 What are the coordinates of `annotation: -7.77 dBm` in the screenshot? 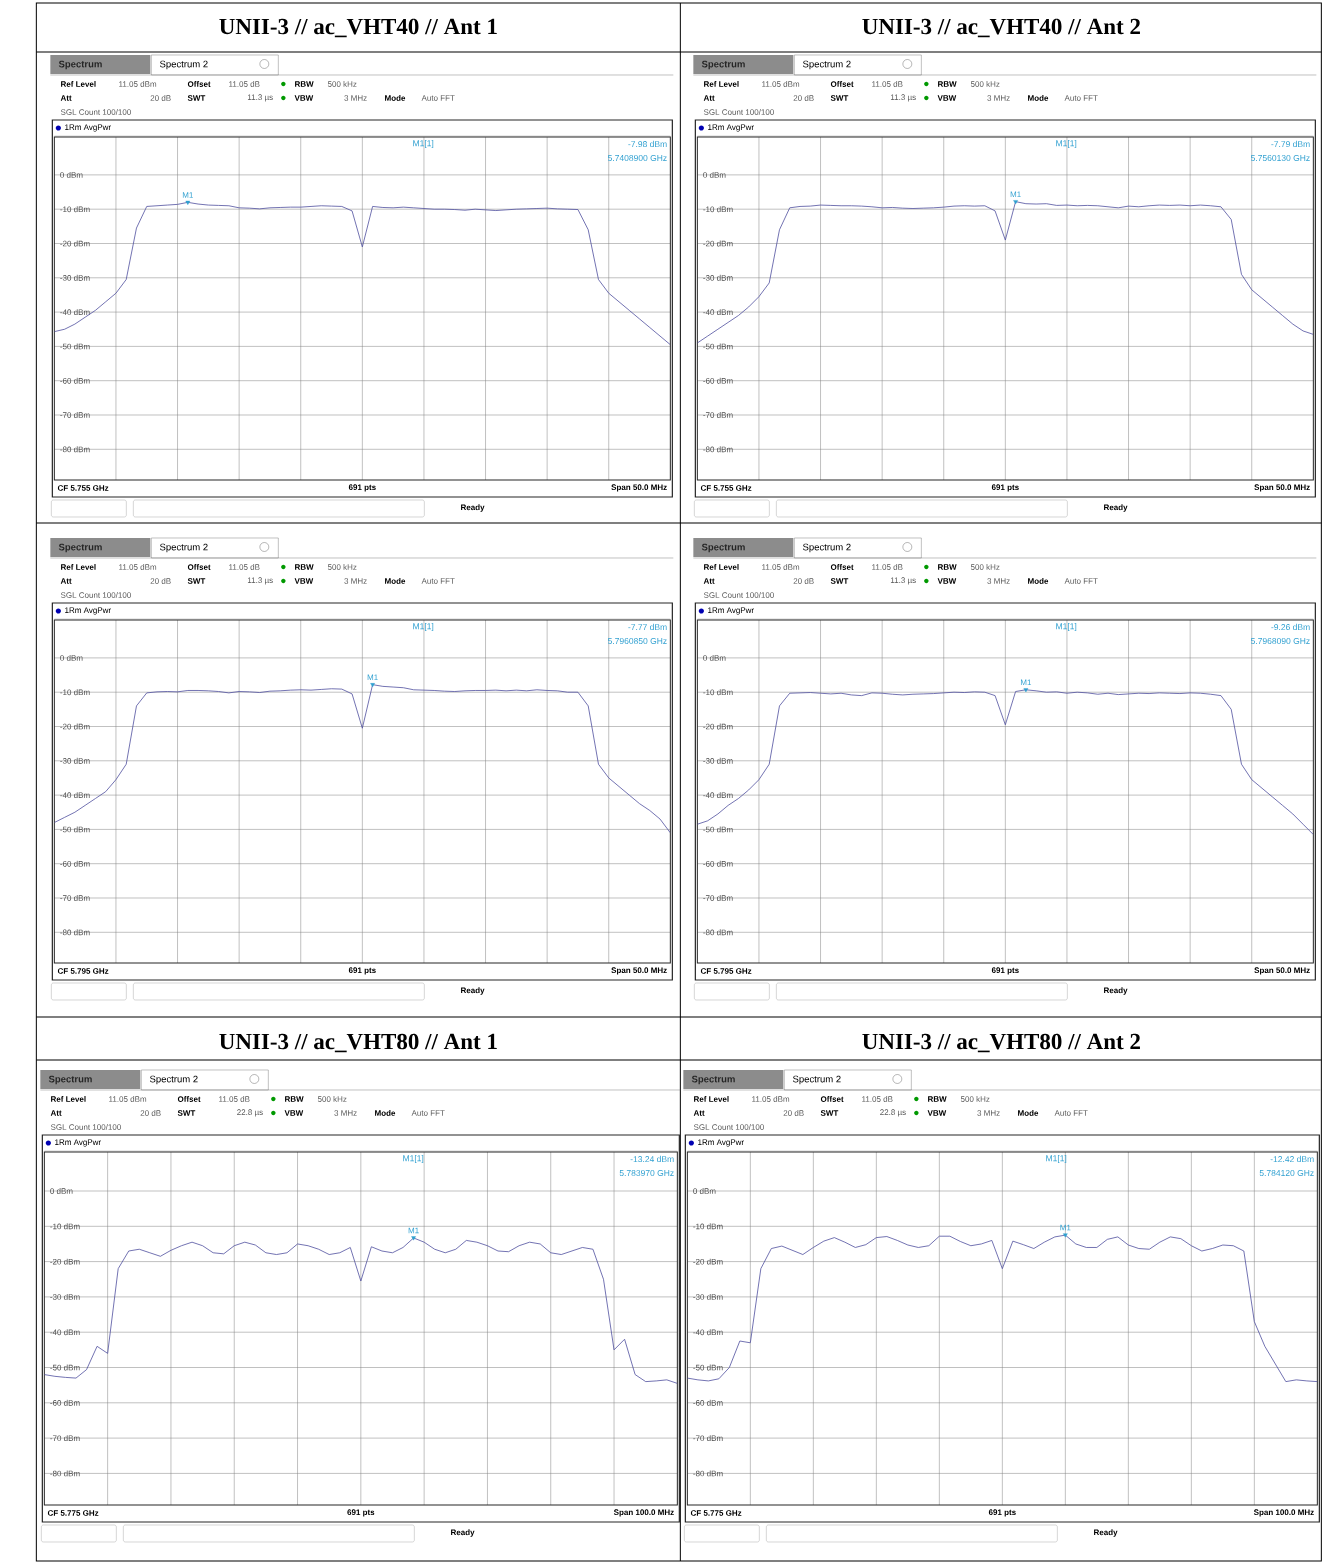 It's located at (647, 627).